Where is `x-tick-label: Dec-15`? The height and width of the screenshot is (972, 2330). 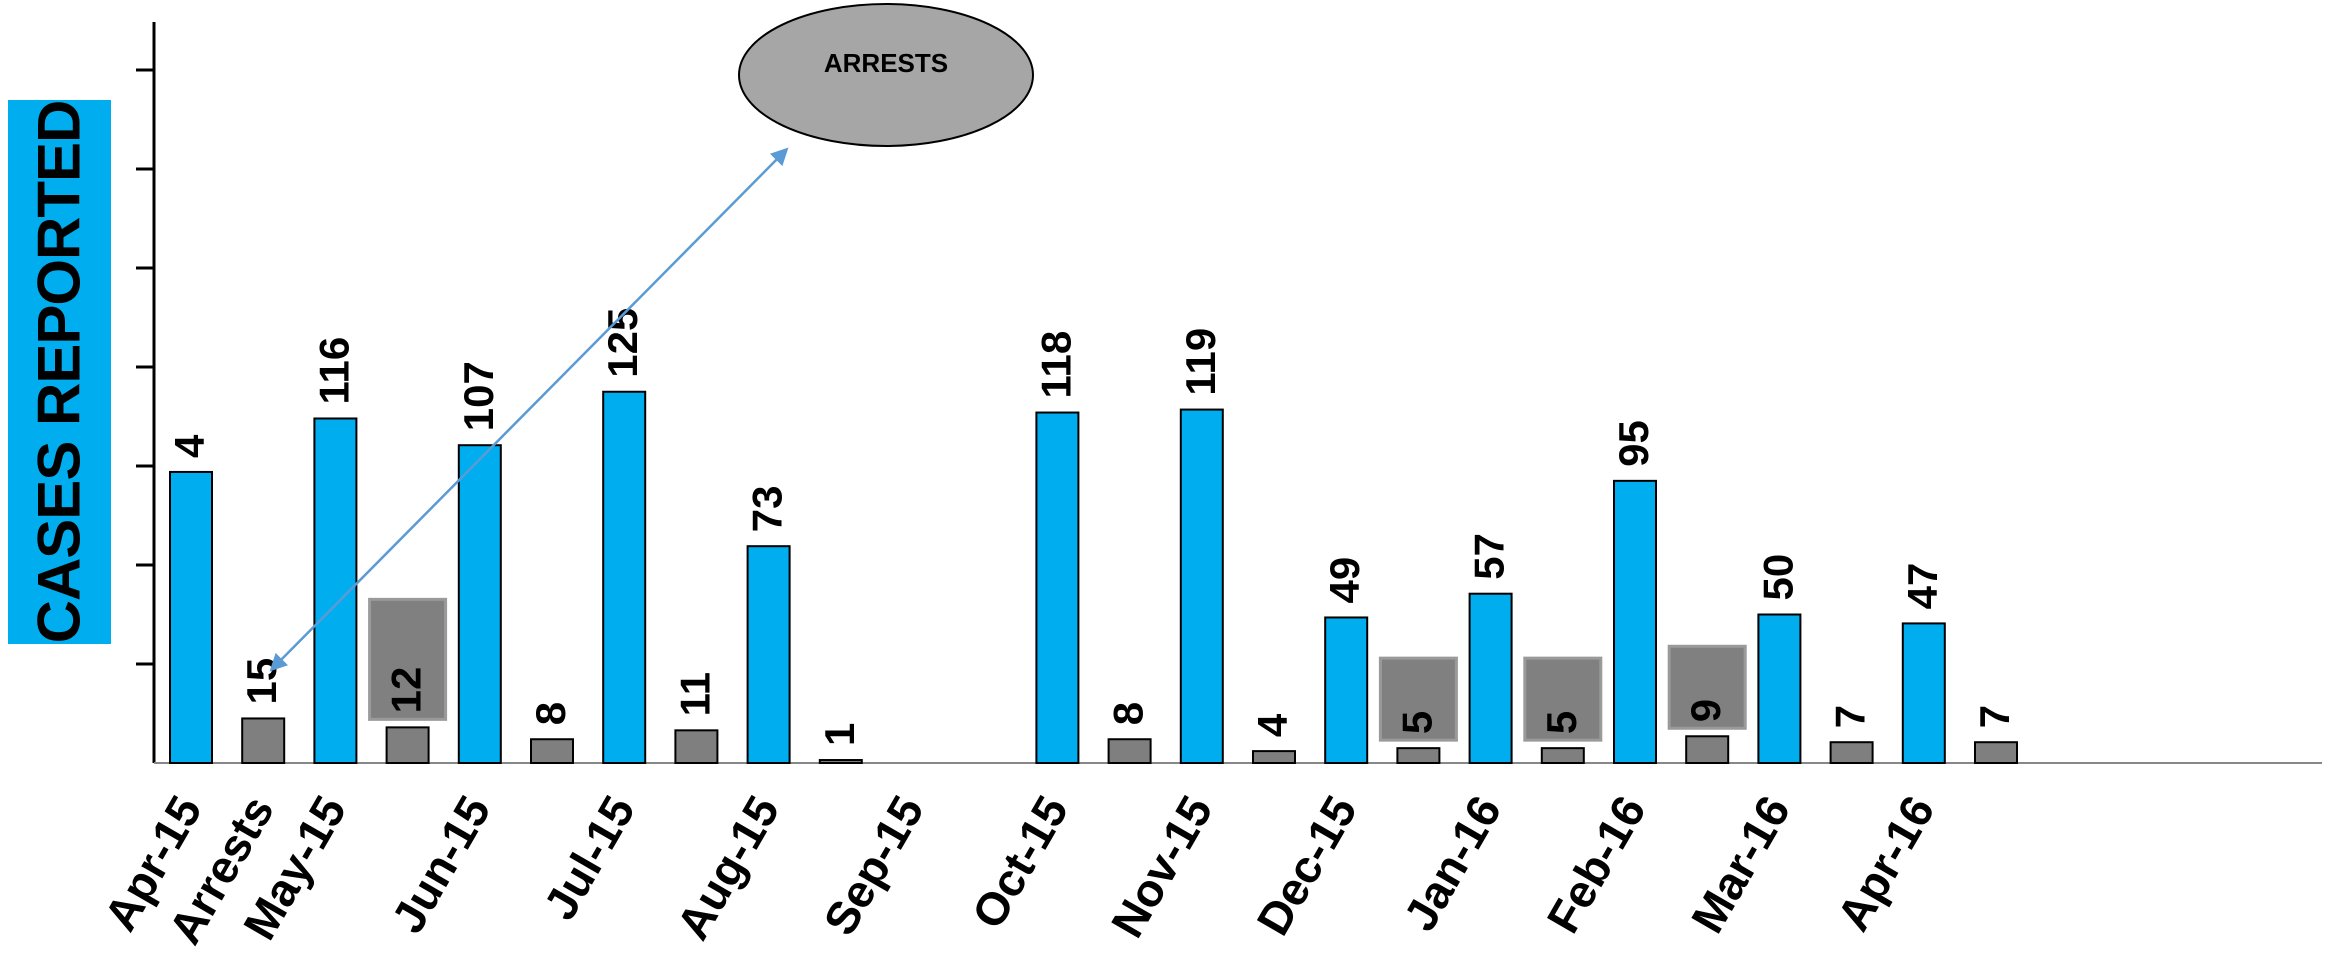
x-tick-label: Dec-15 is located at coordinates (1306, 865).